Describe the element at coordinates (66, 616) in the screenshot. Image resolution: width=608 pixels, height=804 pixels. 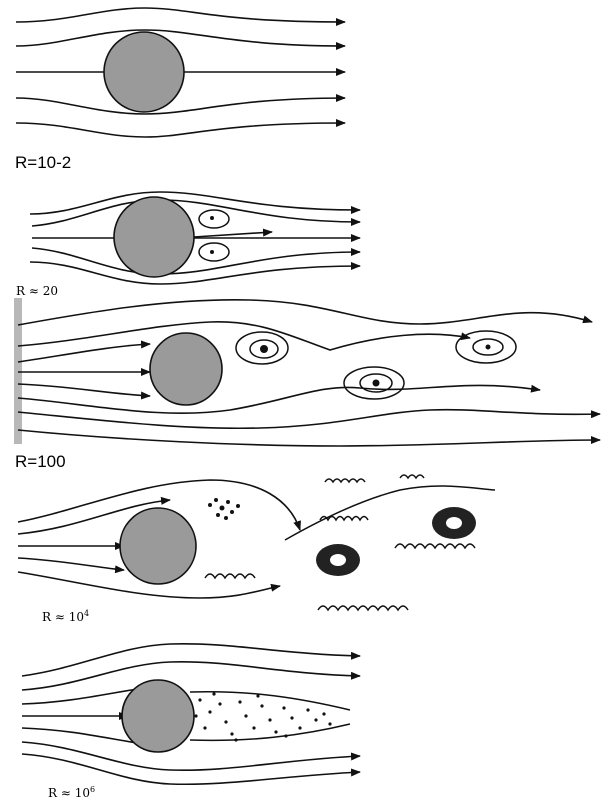
I see `reynolds-label-4: R ≈ 104` at that location.